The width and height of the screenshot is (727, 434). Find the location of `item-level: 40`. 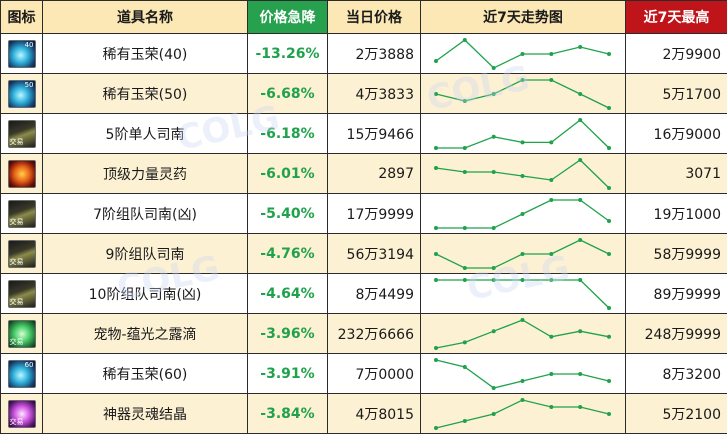

item-level: 40 is located at coordinates (29, 44).